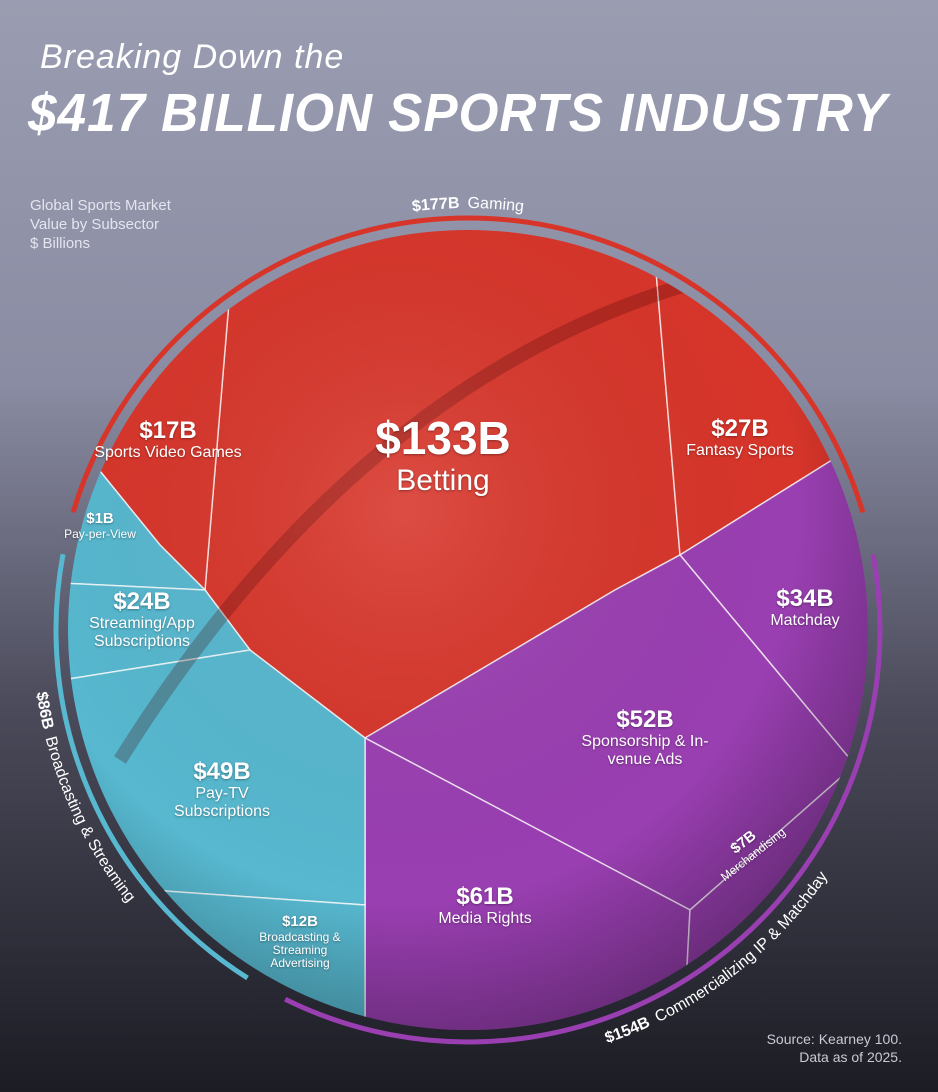 This screenshot has width=938, height=1092. What do you see at coordinates (834, 1039) in the screenshot?
I see `source-line: Source: Kearney 100.` at bounding box center [834, 1039].